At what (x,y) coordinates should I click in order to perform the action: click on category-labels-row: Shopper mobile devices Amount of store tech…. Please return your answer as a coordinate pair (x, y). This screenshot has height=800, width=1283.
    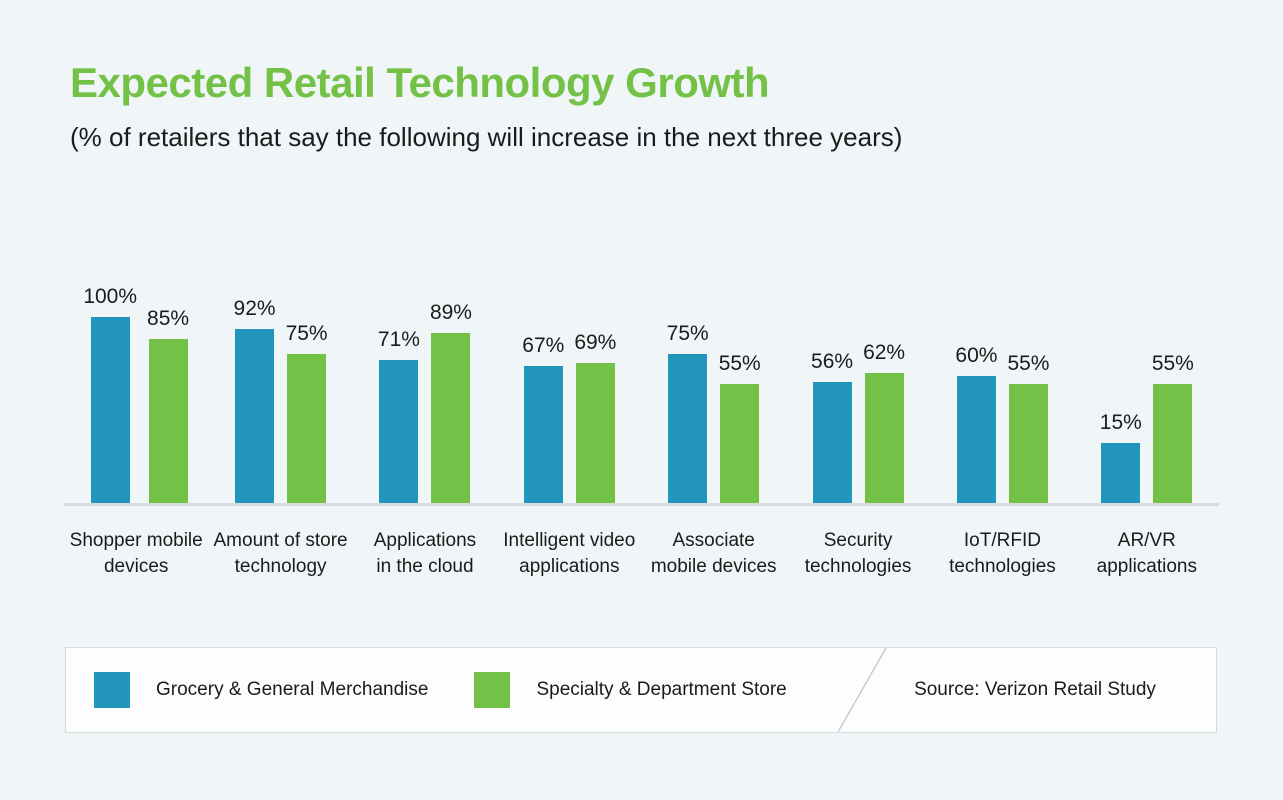
    Looking at the image, I should click on (641, 554).